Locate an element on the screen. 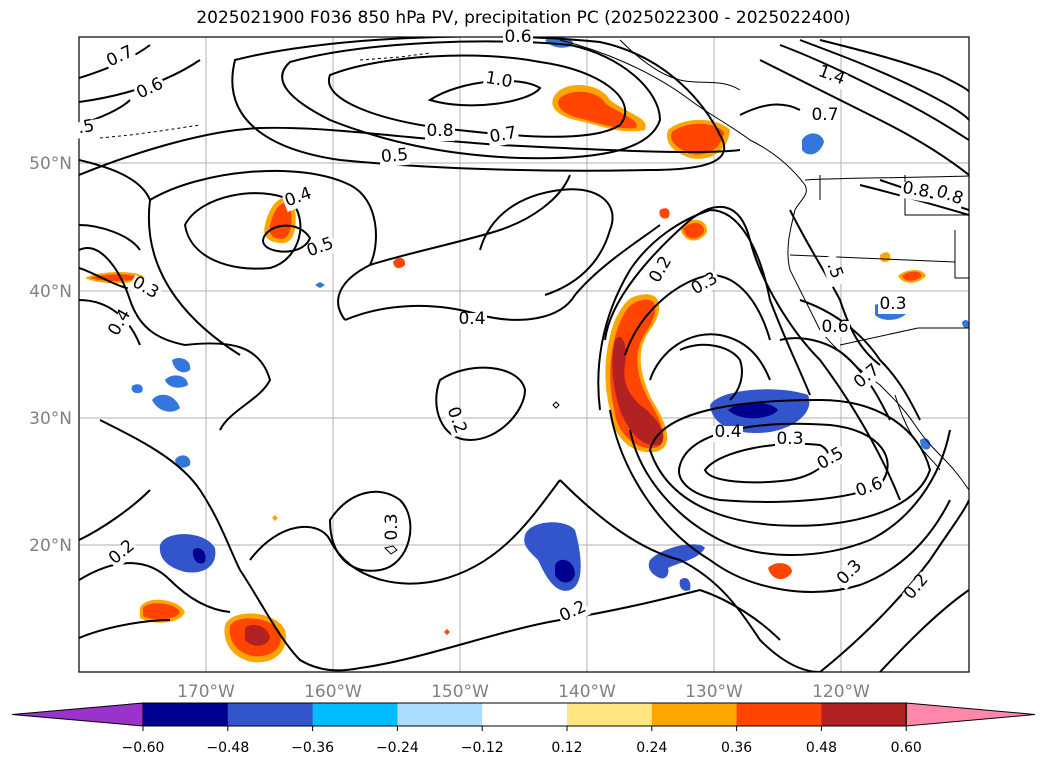 This screenshot has width=1047, height=765. colorbar-tick-label: 0.36 is located at coordinates (736, 748).